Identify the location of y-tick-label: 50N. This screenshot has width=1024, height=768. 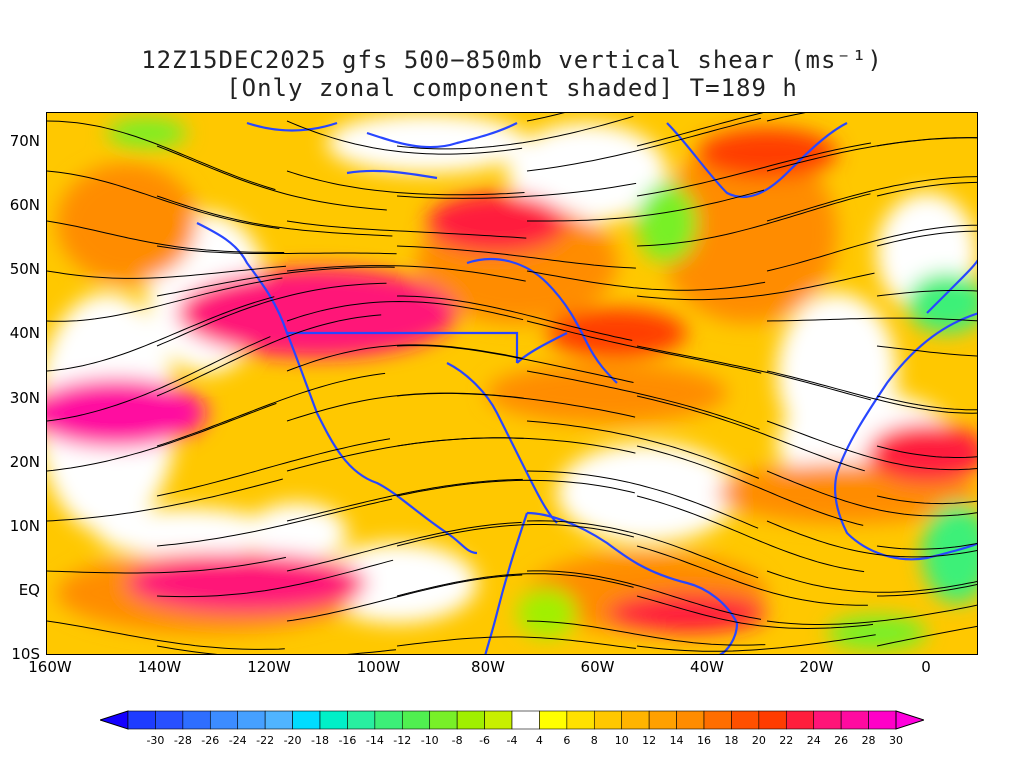
(24, 269).